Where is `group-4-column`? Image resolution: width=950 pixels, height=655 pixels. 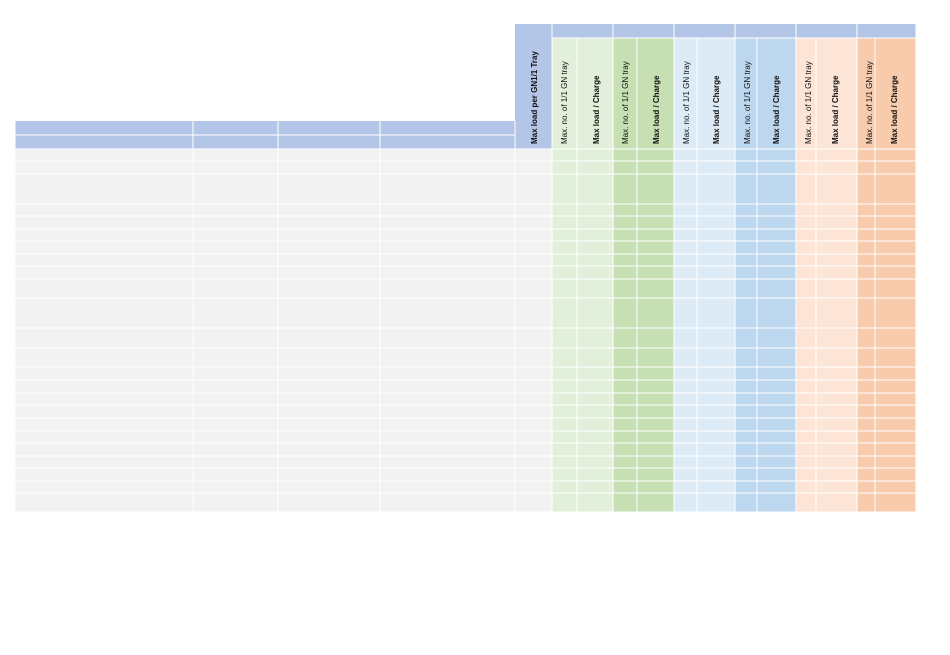 group-4-column is located at coordinates (765, 275).